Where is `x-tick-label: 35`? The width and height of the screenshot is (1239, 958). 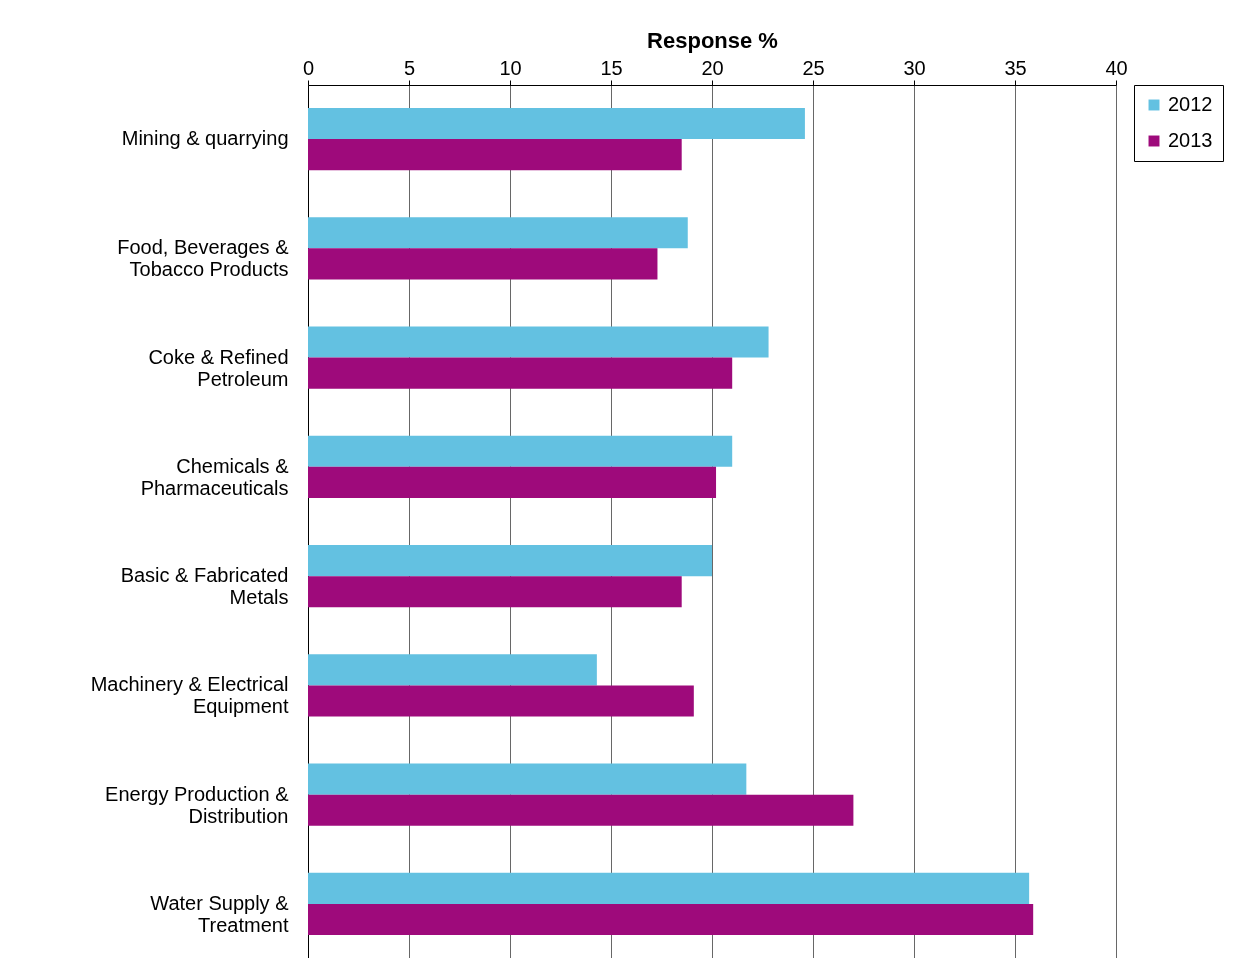
x-tick-label: 35 is located at coordinates (1015, 67).